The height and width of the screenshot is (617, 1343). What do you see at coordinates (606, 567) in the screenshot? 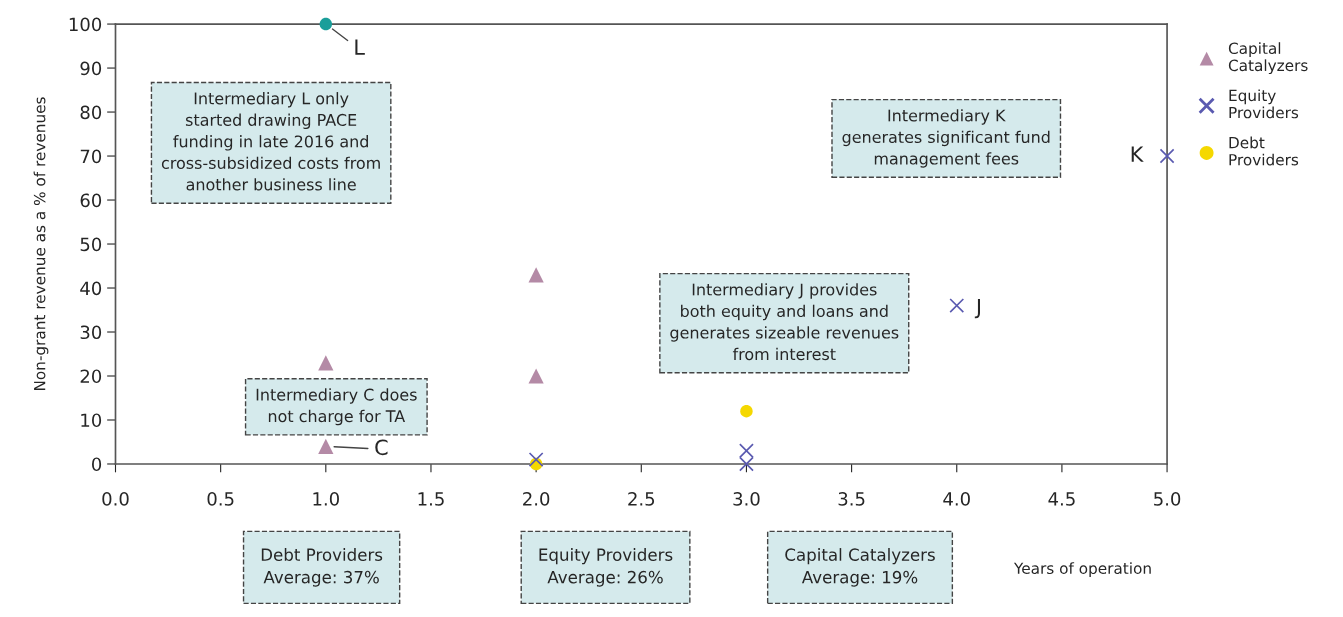
I see `text: Equity Providers Average: 26%` at bounding box center [606, 567].